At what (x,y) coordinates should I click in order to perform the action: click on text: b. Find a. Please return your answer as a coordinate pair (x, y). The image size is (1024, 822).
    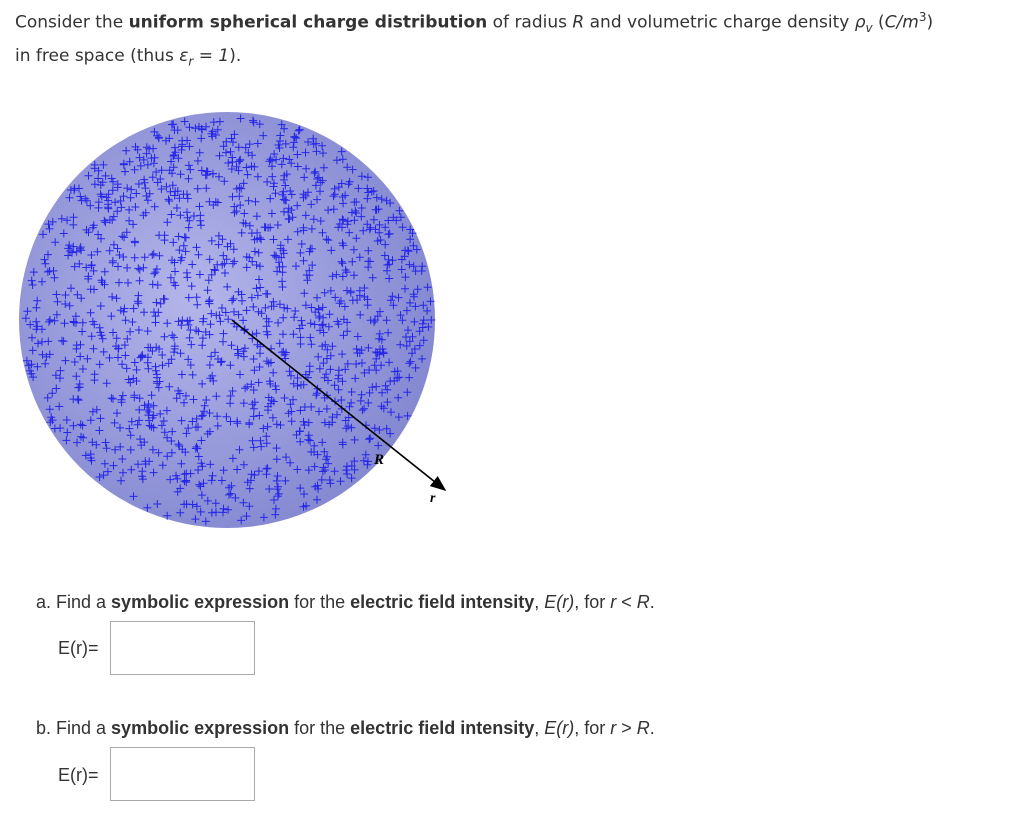
    Looking at the image, I should click on (74, 728).